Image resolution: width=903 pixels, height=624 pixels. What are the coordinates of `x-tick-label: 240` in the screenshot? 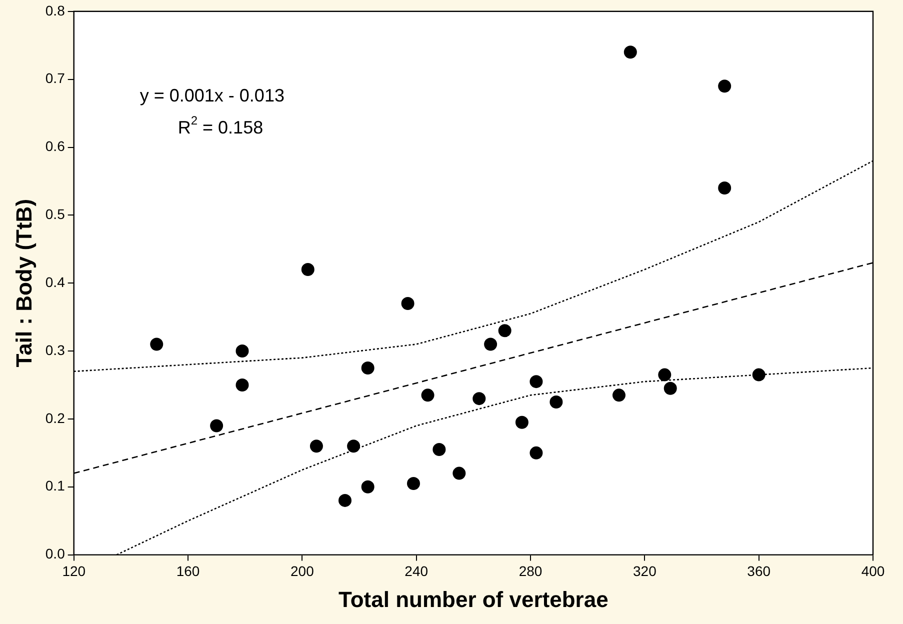 It's located at (416, 571).